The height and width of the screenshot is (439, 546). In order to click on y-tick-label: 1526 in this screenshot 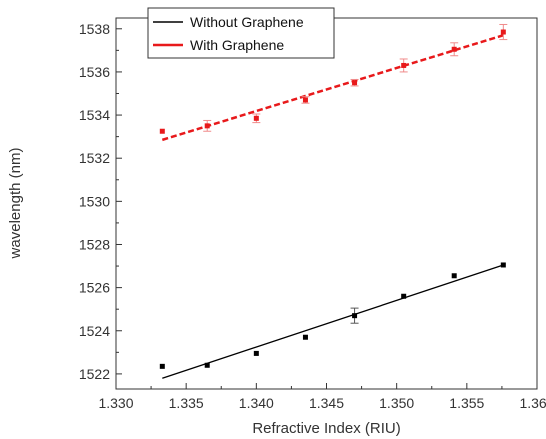, I will do `click(94, 288)`.